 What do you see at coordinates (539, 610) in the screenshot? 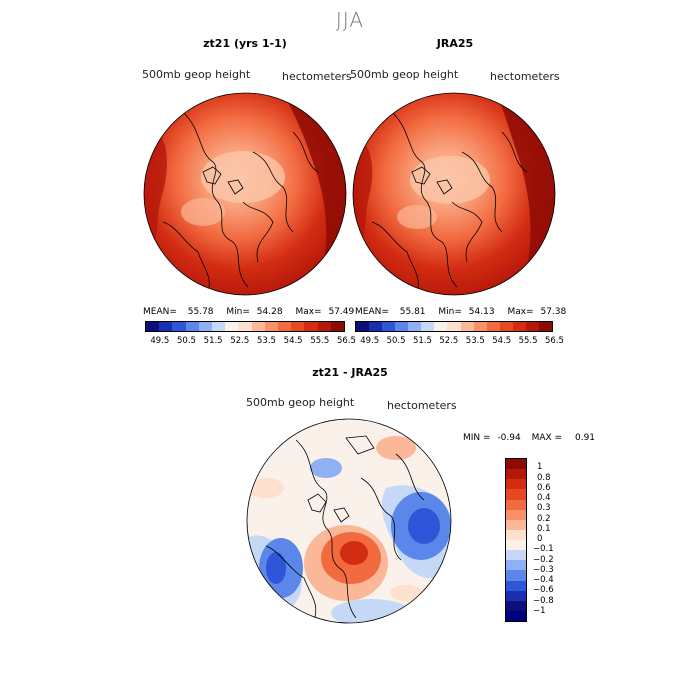
I see `colorbar-tick-label: −1` at bounding box center [539, 610].